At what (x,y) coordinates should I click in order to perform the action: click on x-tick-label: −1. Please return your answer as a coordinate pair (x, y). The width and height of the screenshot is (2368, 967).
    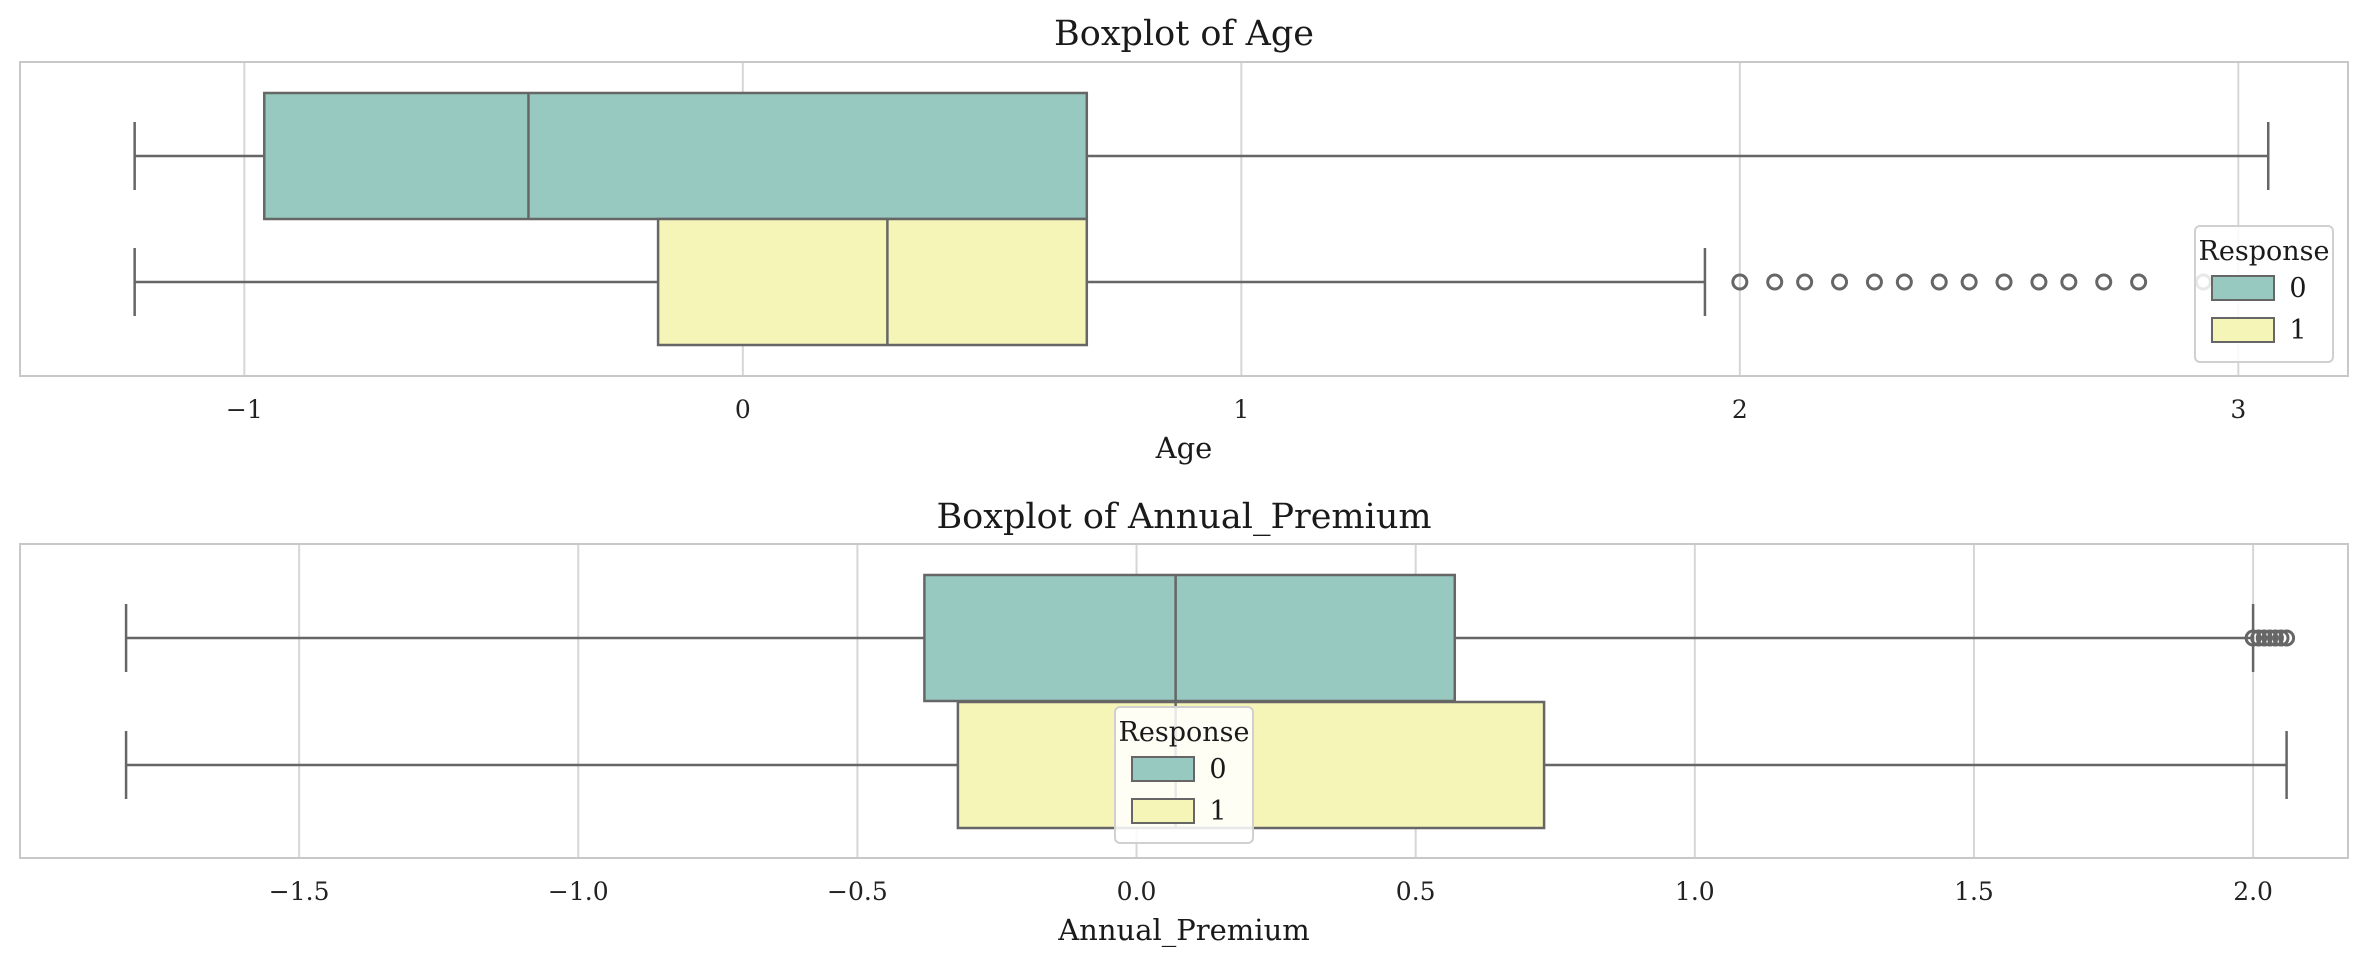
    Looking at the image, I should click on (244, 409).